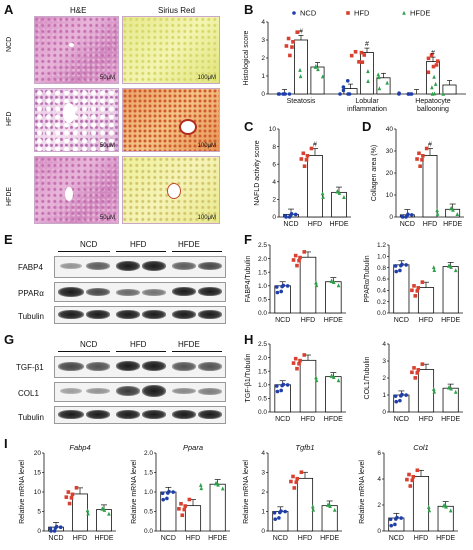 The image size is (473, 550). I want to click on panel-label-f: F, so click(248, 239).